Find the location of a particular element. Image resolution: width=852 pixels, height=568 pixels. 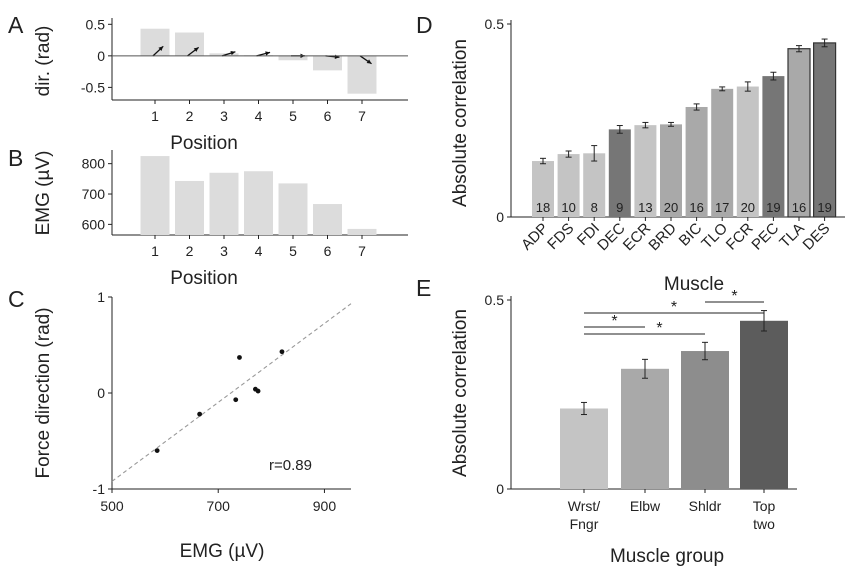

y-tick-label-c: 1 is located at coordinates (101, 297).